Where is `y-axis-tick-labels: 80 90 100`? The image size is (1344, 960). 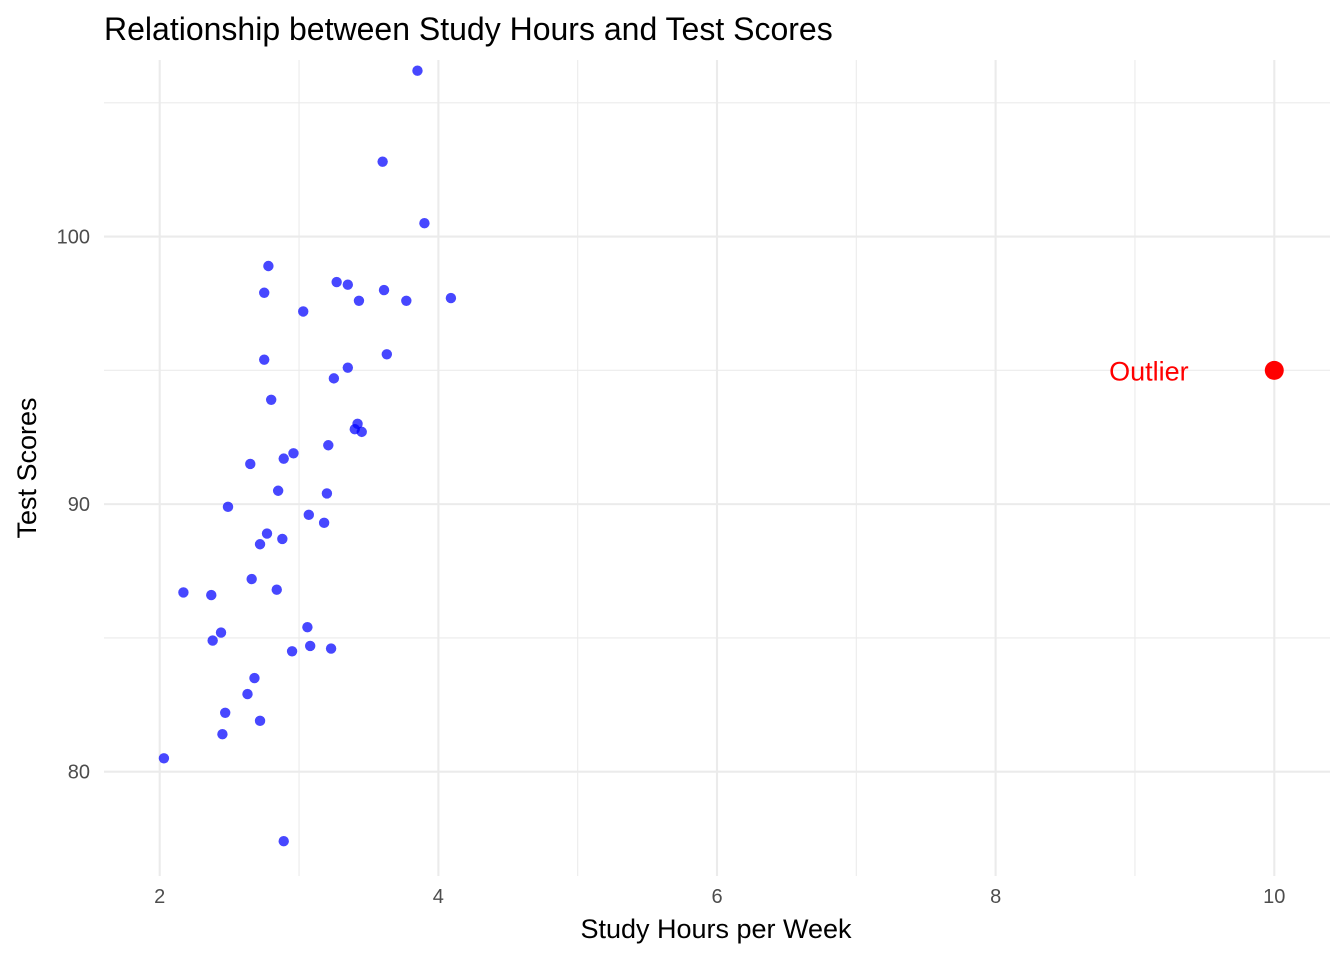 y-axis-tick-labels: 80 90 100 is located at coordinates (73, 505).